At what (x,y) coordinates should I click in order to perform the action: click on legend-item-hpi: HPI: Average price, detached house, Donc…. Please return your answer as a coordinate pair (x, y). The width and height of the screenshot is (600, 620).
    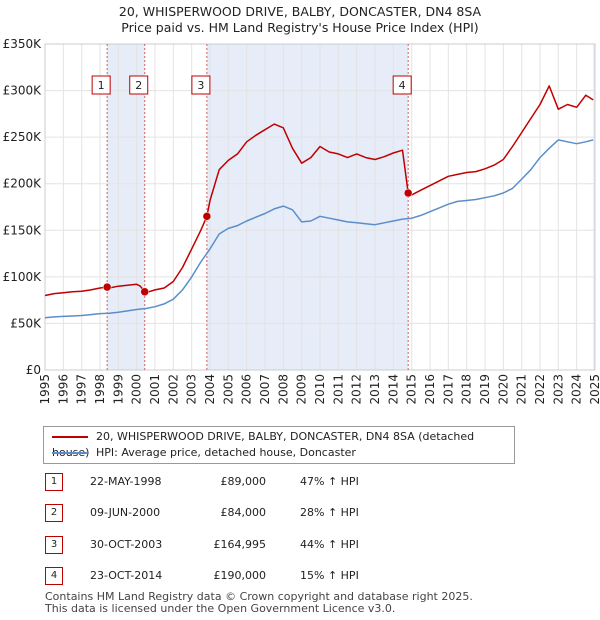
    Looking at the image, I should click on (204, 453).